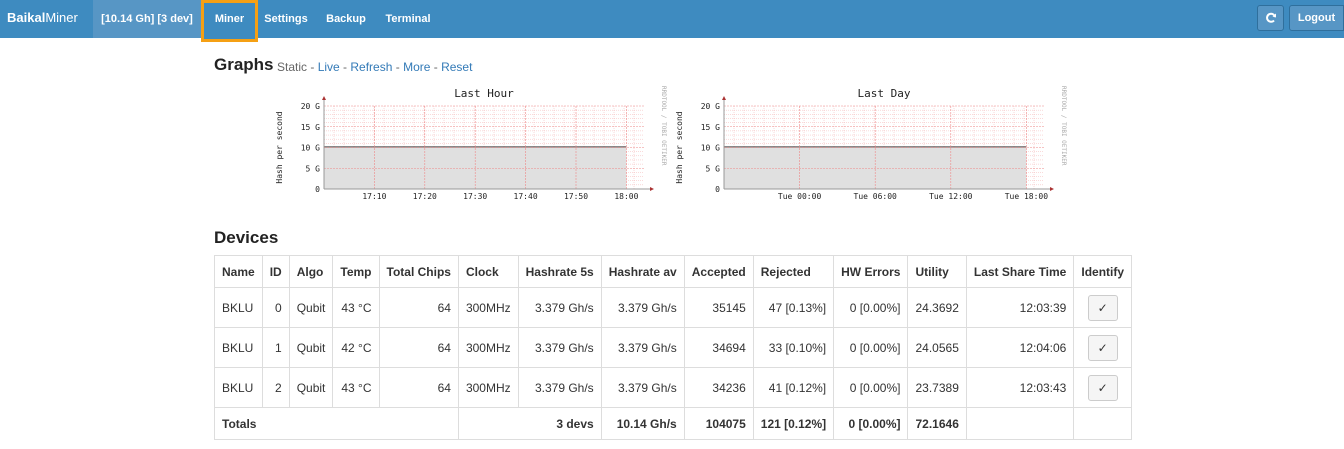 The image size is (1344, 449). Describe the element at coordinates (229, 21) in the screenshot. I see `tab-miner: Miner` at that location.